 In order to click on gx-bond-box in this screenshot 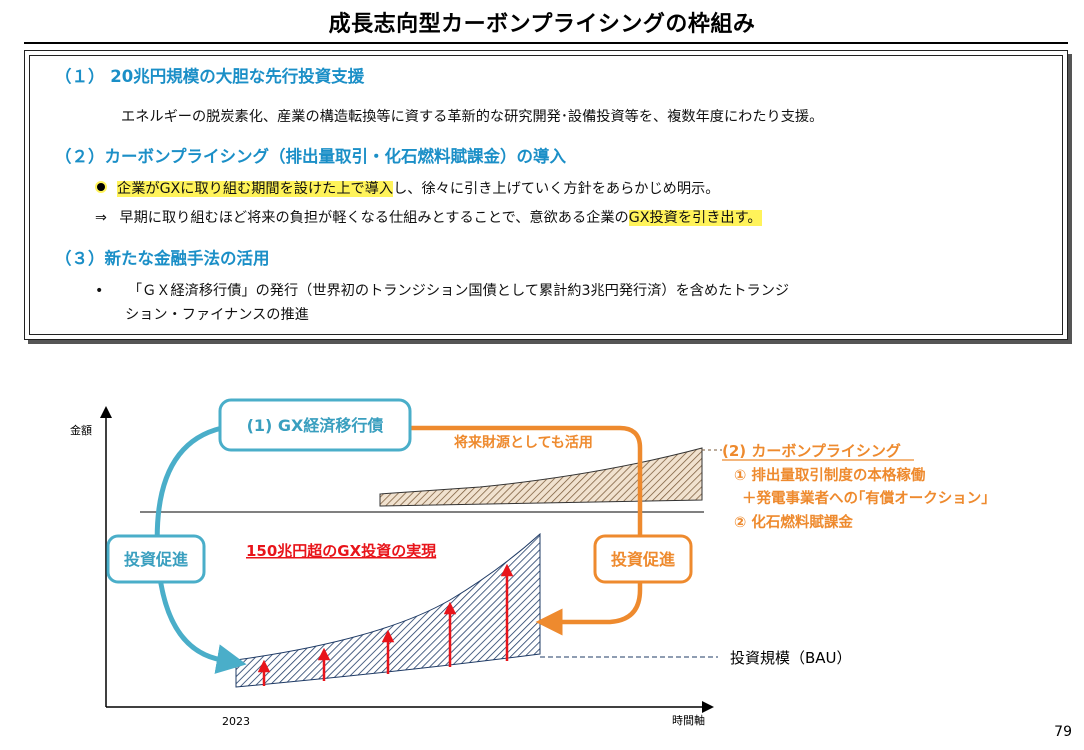, I will do `click(315, 425)`.